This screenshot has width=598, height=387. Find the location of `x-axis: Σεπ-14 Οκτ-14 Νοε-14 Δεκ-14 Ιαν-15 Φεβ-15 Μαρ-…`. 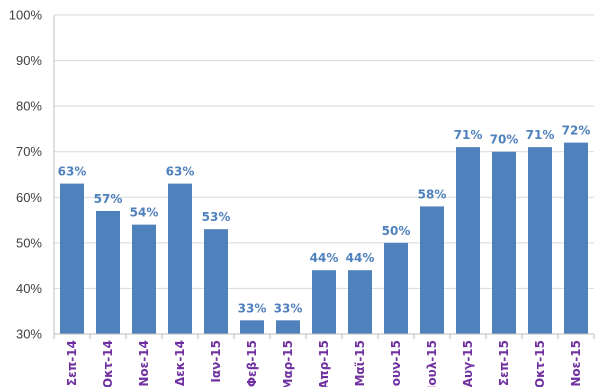

x-axis: Σεπ-14 Οκτ-14 Νοε-14 Δεκ-14 Ιαν-15 Φεβ-15 Μαρ-… is located at coordinates (324, 360).